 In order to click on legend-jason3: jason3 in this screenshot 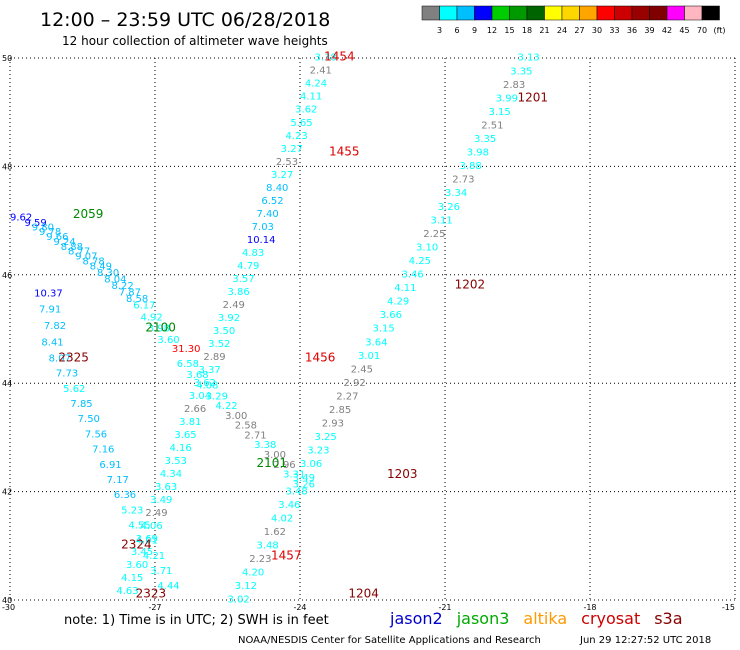, I will do `click(483, 618)`.